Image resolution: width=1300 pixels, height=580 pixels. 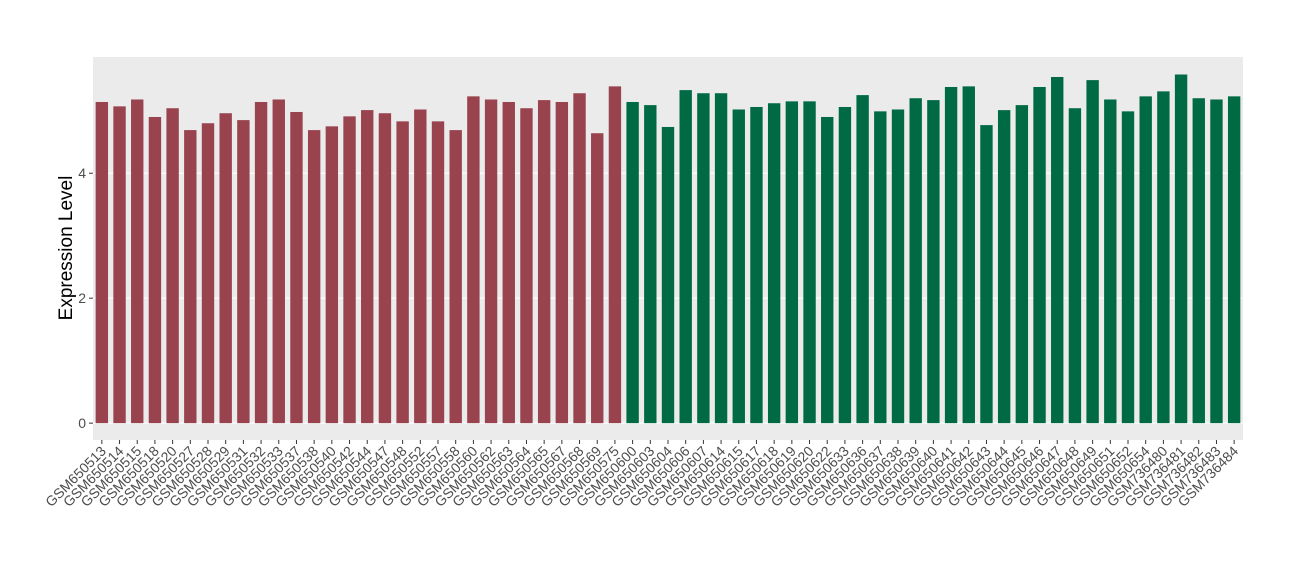 What do you see at coordinates (82, 173) in the screenshot?
I see `y-tick-label: 4` at bounding box center [82, 173].